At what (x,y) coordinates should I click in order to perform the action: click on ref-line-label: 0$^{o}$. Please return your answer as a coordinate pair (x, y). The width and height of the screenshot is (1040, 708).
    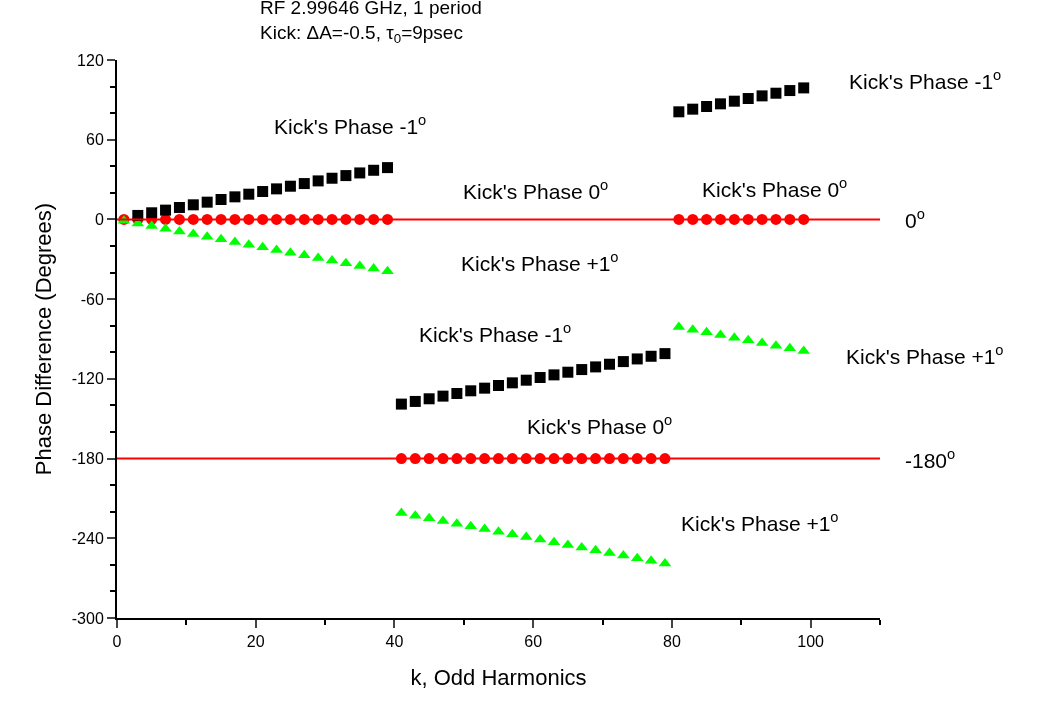
    Looking at the image, I should click on (915, 219).